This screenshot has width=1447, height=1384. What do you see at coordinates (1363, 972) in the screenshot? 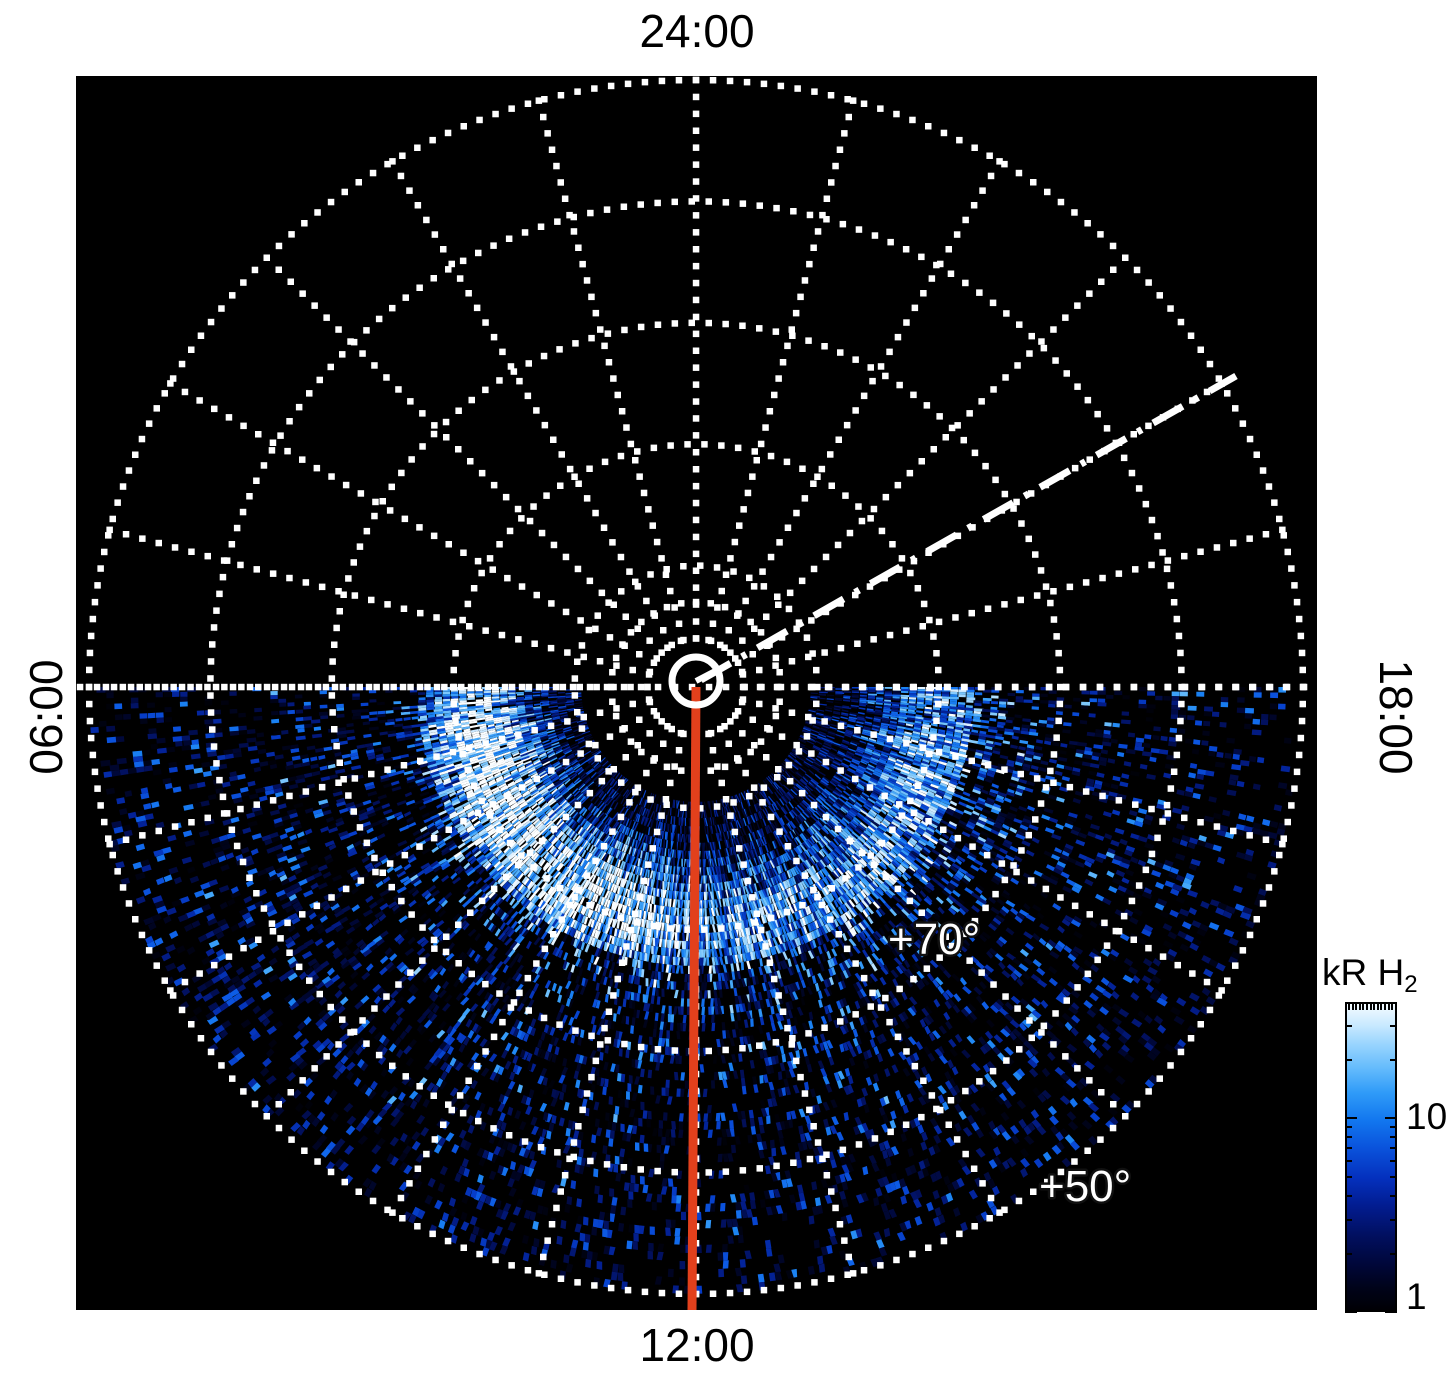
I see `colorbar-title-text: kR H` at bounding box center [1363, 972].